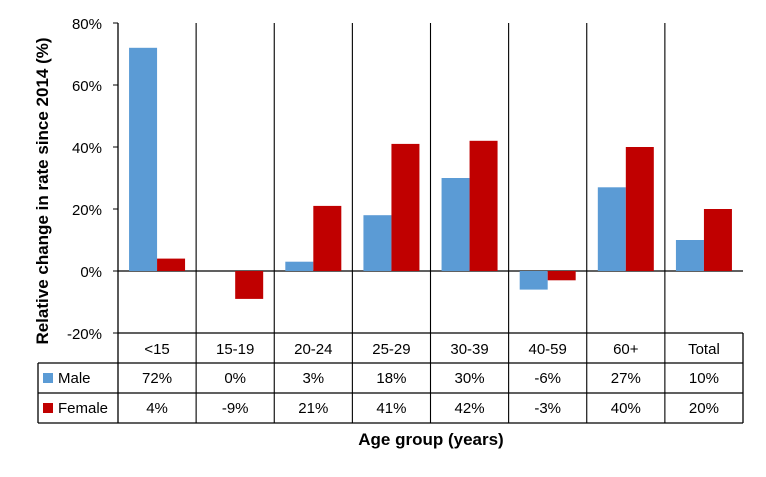 Image resolution: width=766 pixels, height=477 pixels. What do you see at coordinates (548, 349) in the screenshot?
I see `x-tick-label: 40-59` at bounding box center [548, 349].